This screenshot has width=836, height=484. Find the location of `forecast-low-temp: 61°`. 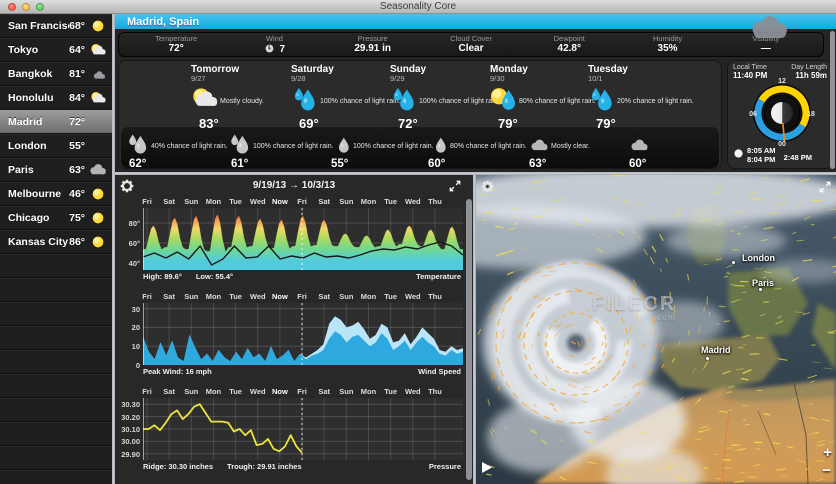

forecast-low-temp: 61° is located at coordinates (240, 163).